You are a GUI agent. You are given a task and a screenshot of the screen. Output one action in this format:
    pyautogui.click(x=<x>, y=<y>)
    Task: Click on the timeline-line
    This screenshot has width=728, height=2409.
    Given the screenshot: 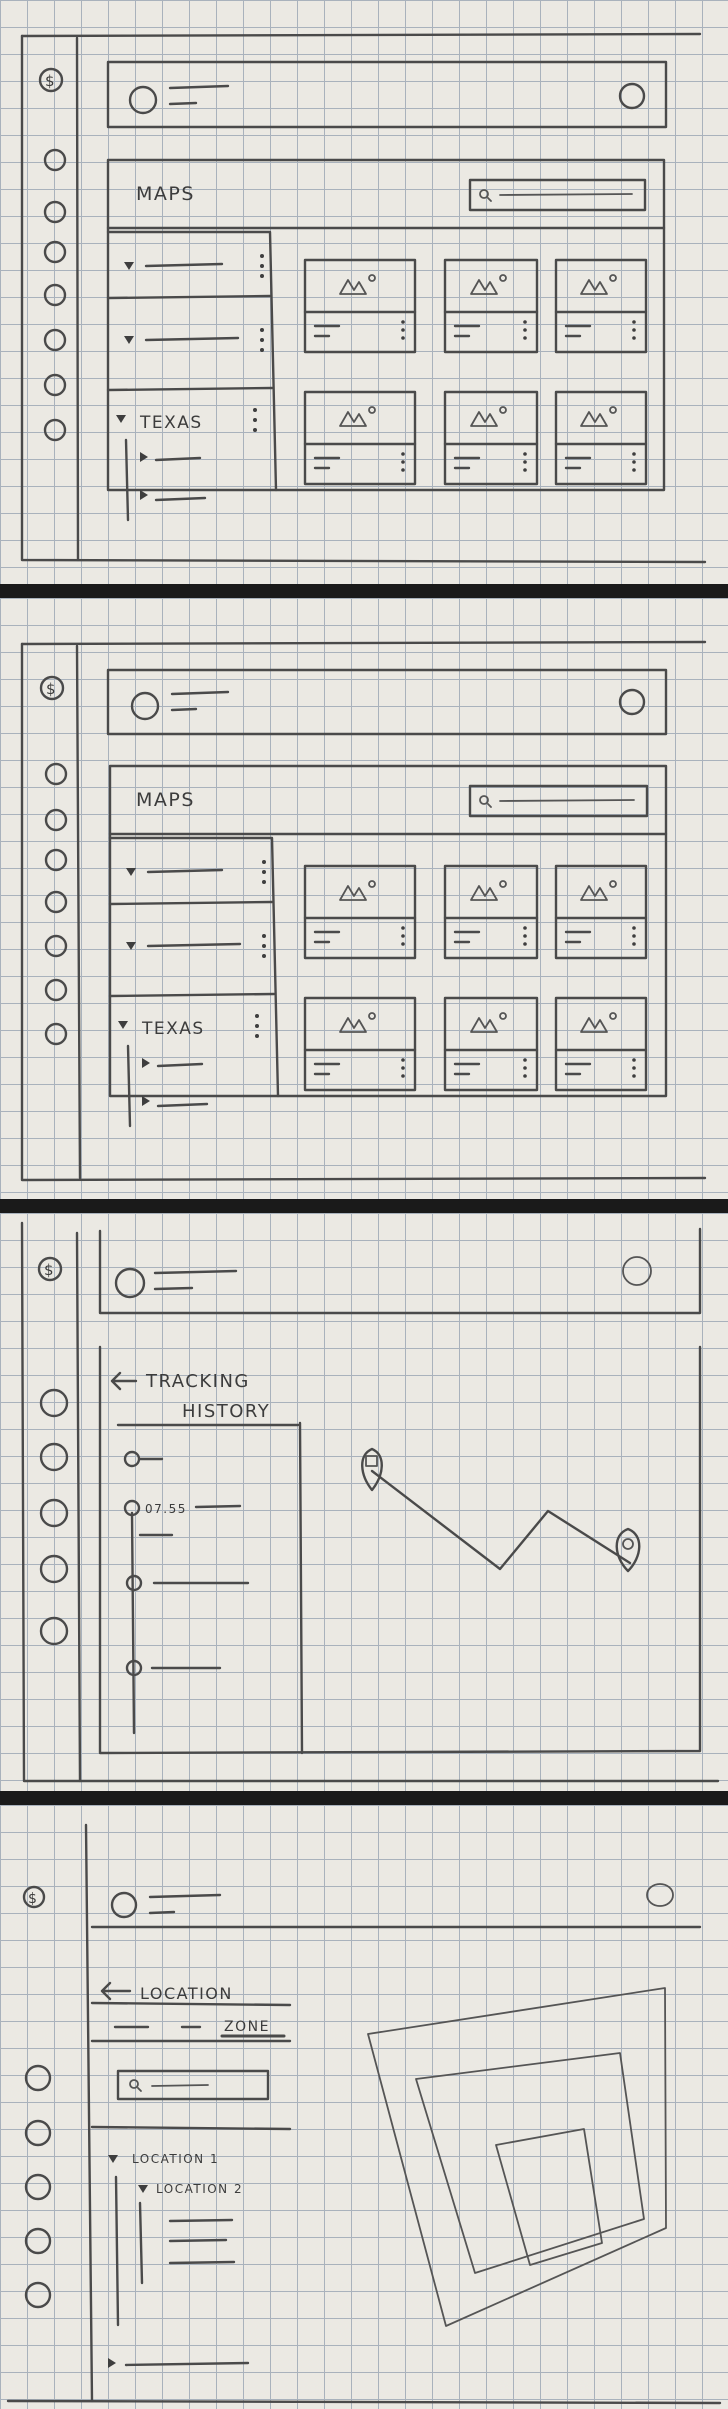 What is the action you would take?
    pyautogui.click(x=133, y=1623)
    